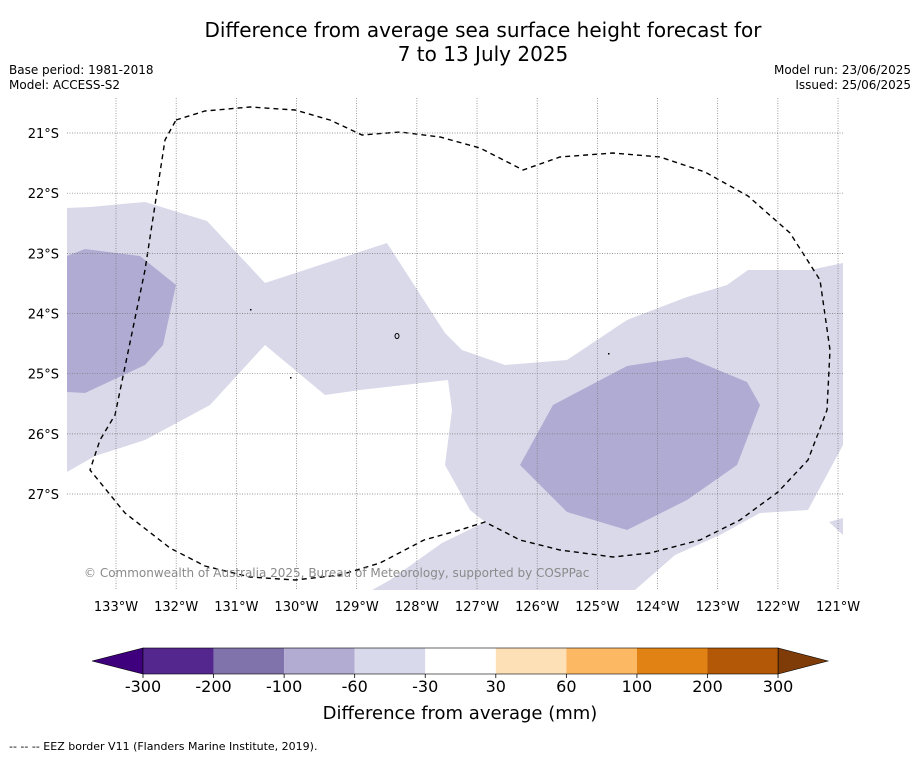  I want to click on lon-label: 129°W, so click(357, 607).